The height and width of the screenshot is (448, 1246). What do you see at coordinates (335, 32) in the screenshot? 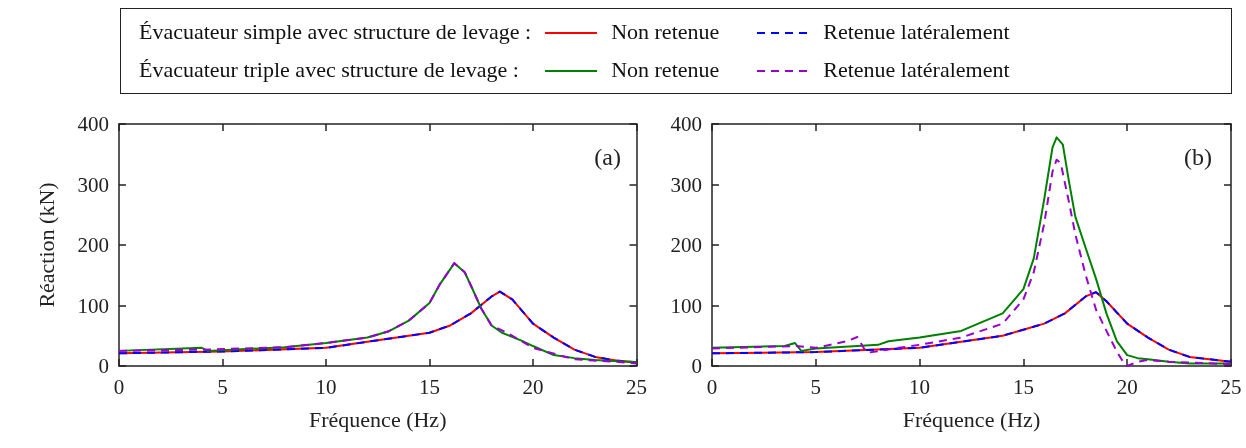
I see `text: Évacuateur simple avec structure de levage :` at bounding box center [335, 32].